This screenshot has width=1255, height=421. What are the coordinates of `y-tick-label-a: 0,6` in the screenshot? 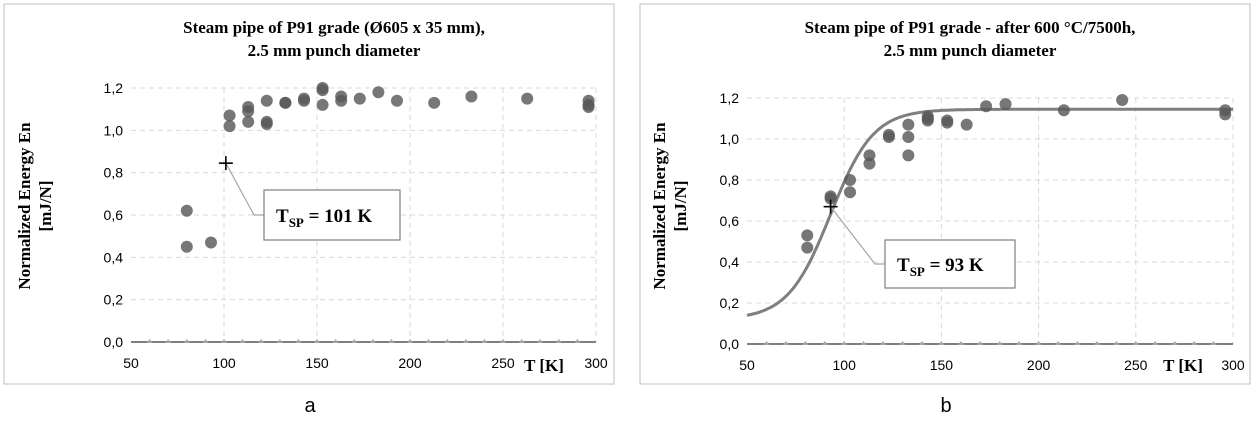 It's located at (114, 215).